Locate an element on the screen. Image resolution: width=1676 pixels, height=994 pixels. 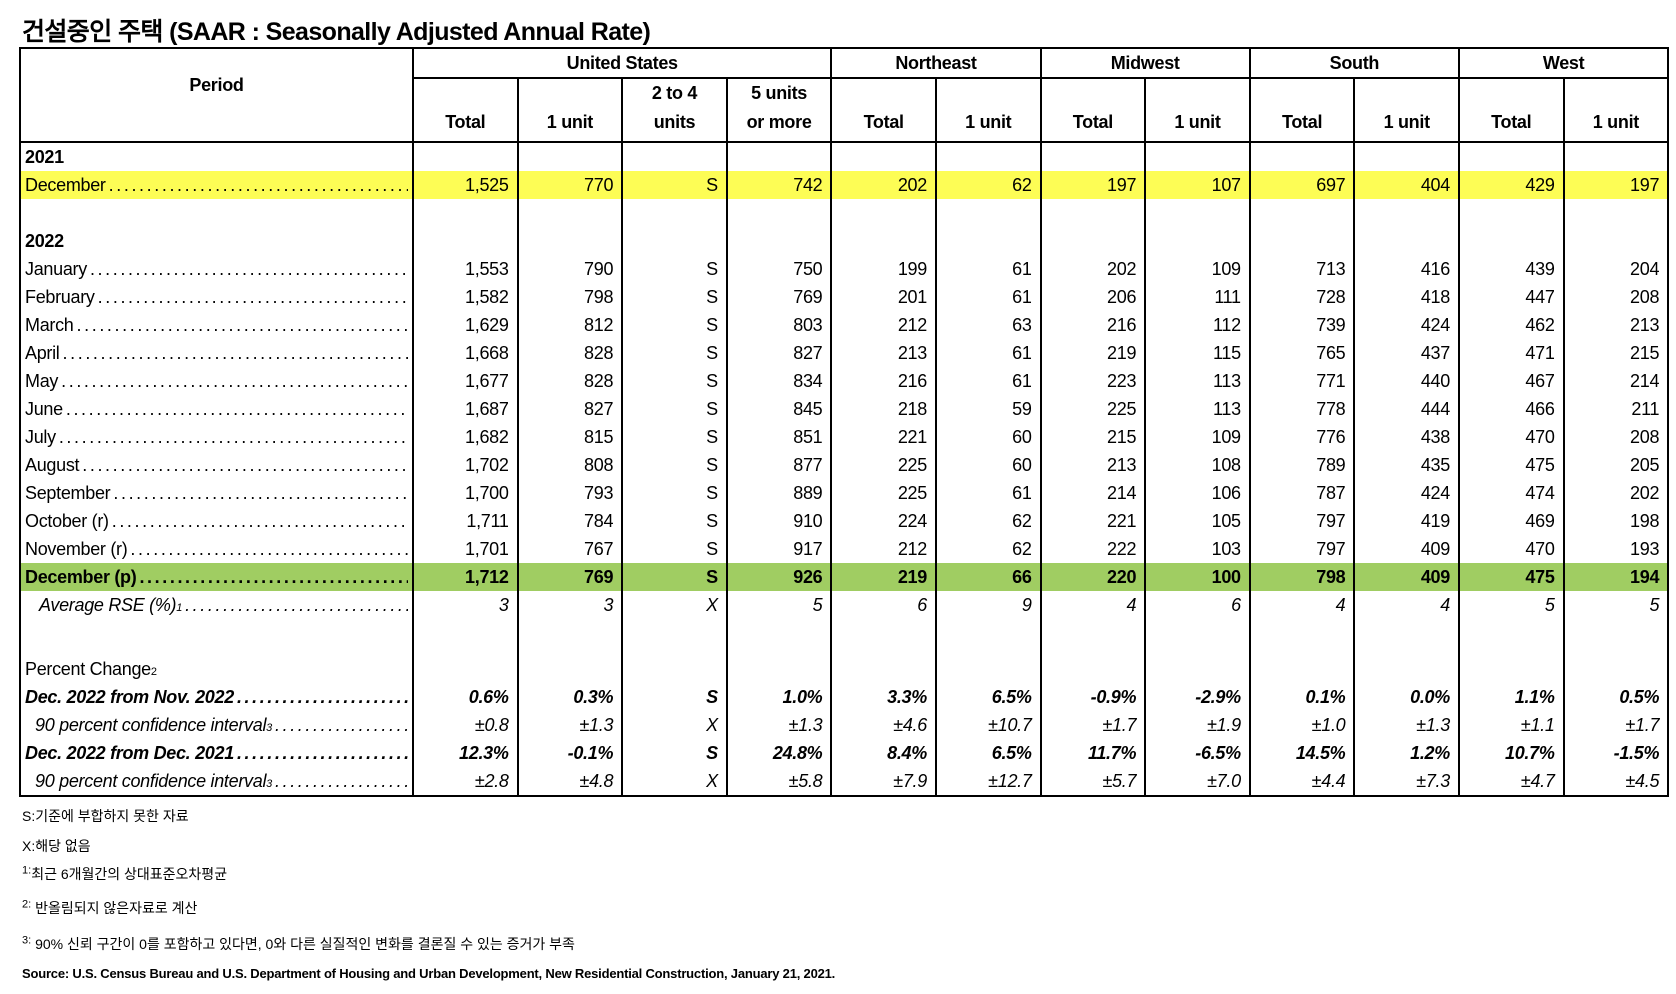
period-label: October (r) is located at coordinates (67, 520).